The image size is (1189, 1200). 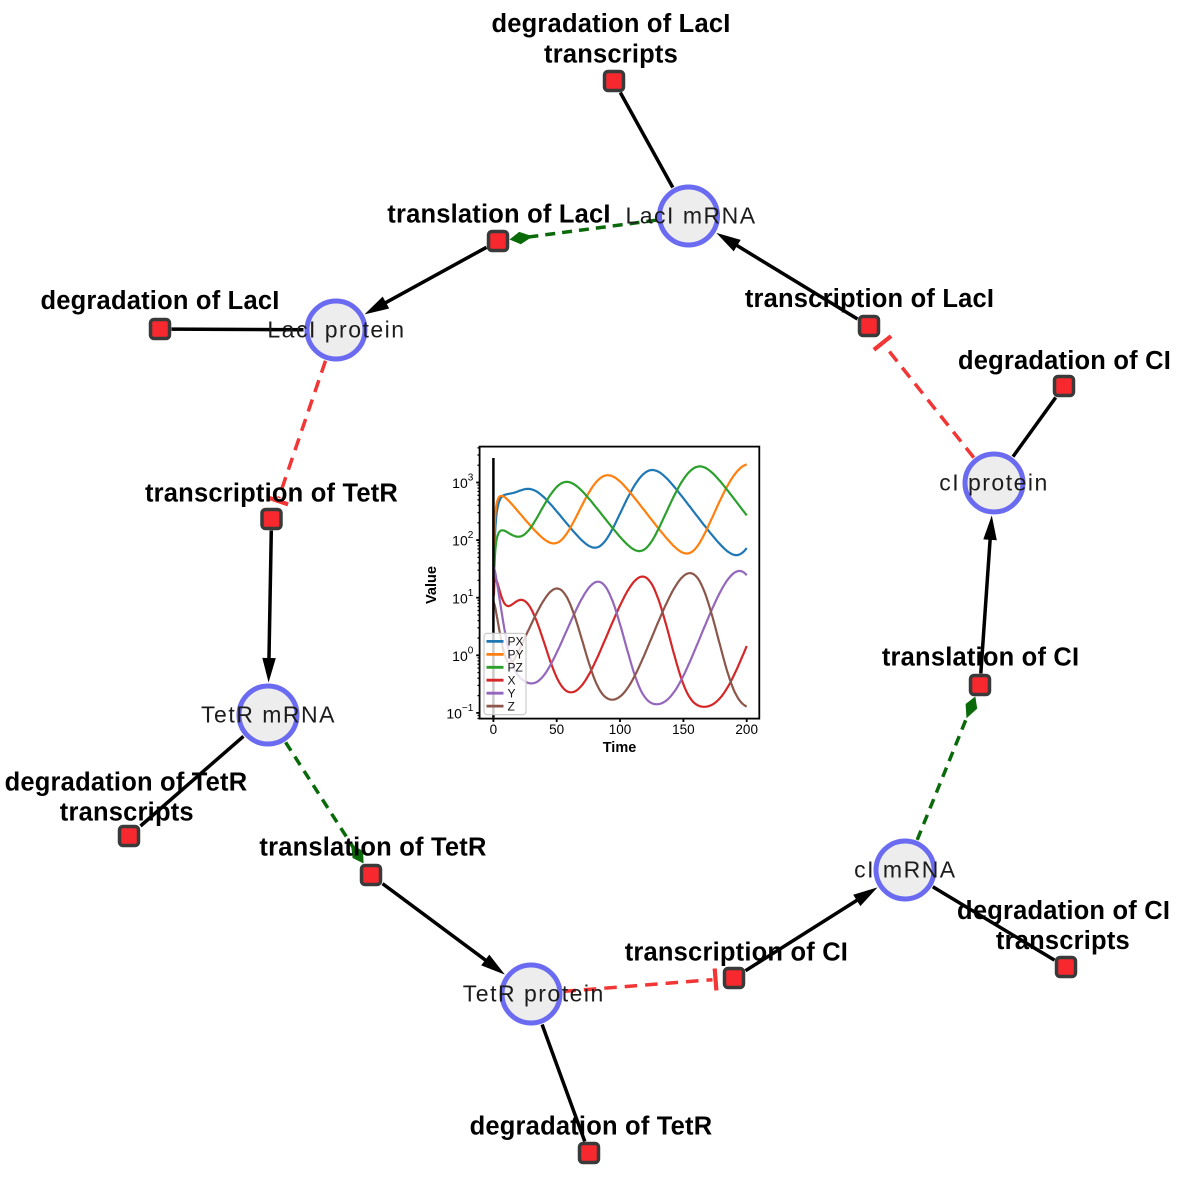 What do you see at coordinates (620, 729) in the screenshot?
I see `svg-text: 100` at bounding box center [620, 729].